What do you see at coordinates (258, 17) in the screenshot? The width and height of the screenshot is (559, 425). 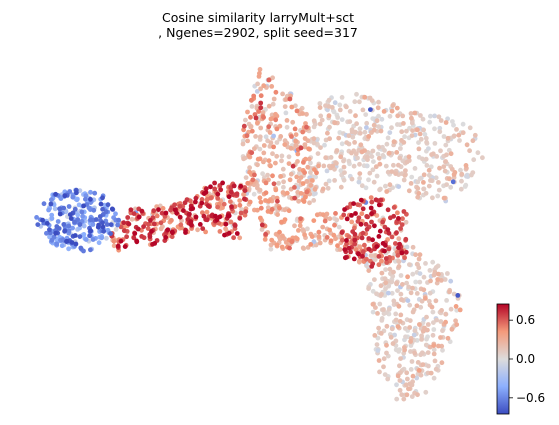 I see `chart-title-line-1: Cosine similarity larryMult+sct` at bounding box center [258, 17].